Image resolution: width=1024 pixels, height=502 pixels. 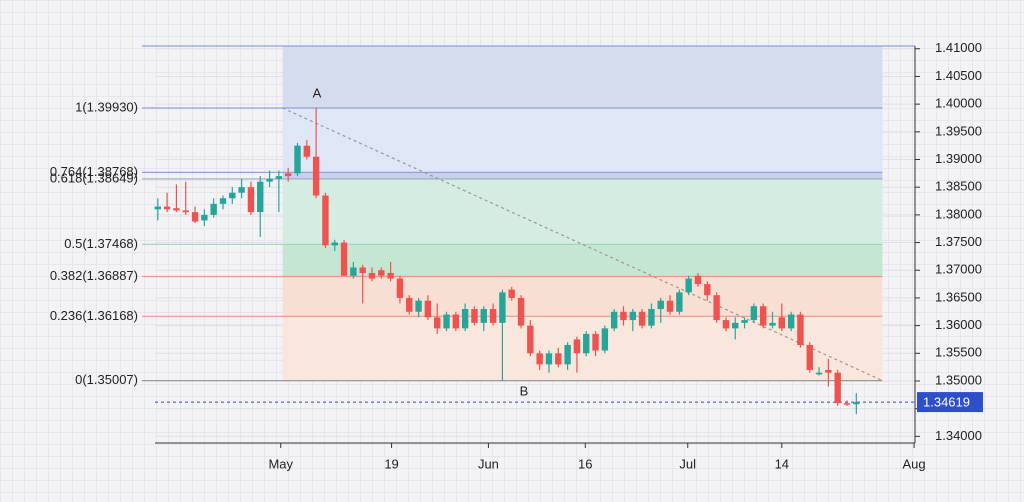 I want to click on fib-level-label: 0.618(1.38649), so click(x=94, y=177).